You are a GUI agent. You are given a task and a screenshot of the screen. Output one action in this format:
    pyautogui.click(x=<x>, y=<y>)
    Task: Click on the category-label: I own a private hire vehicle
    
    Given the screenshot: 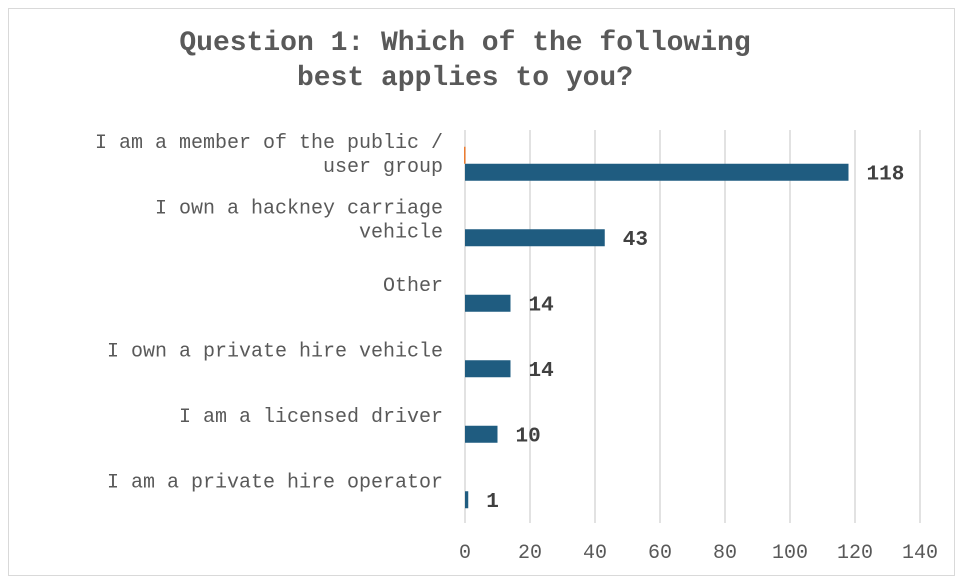 What is the action you would take?
    pyautogui.click(x=275, y=351)
    